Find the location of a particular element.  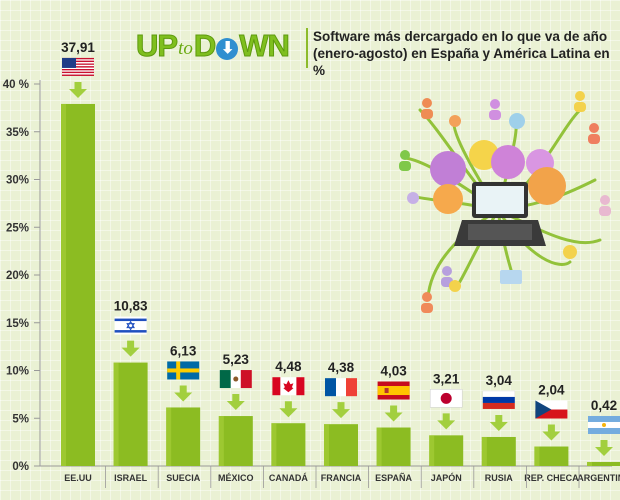

sweden-flag-icon is located at coordinates (183, 370).